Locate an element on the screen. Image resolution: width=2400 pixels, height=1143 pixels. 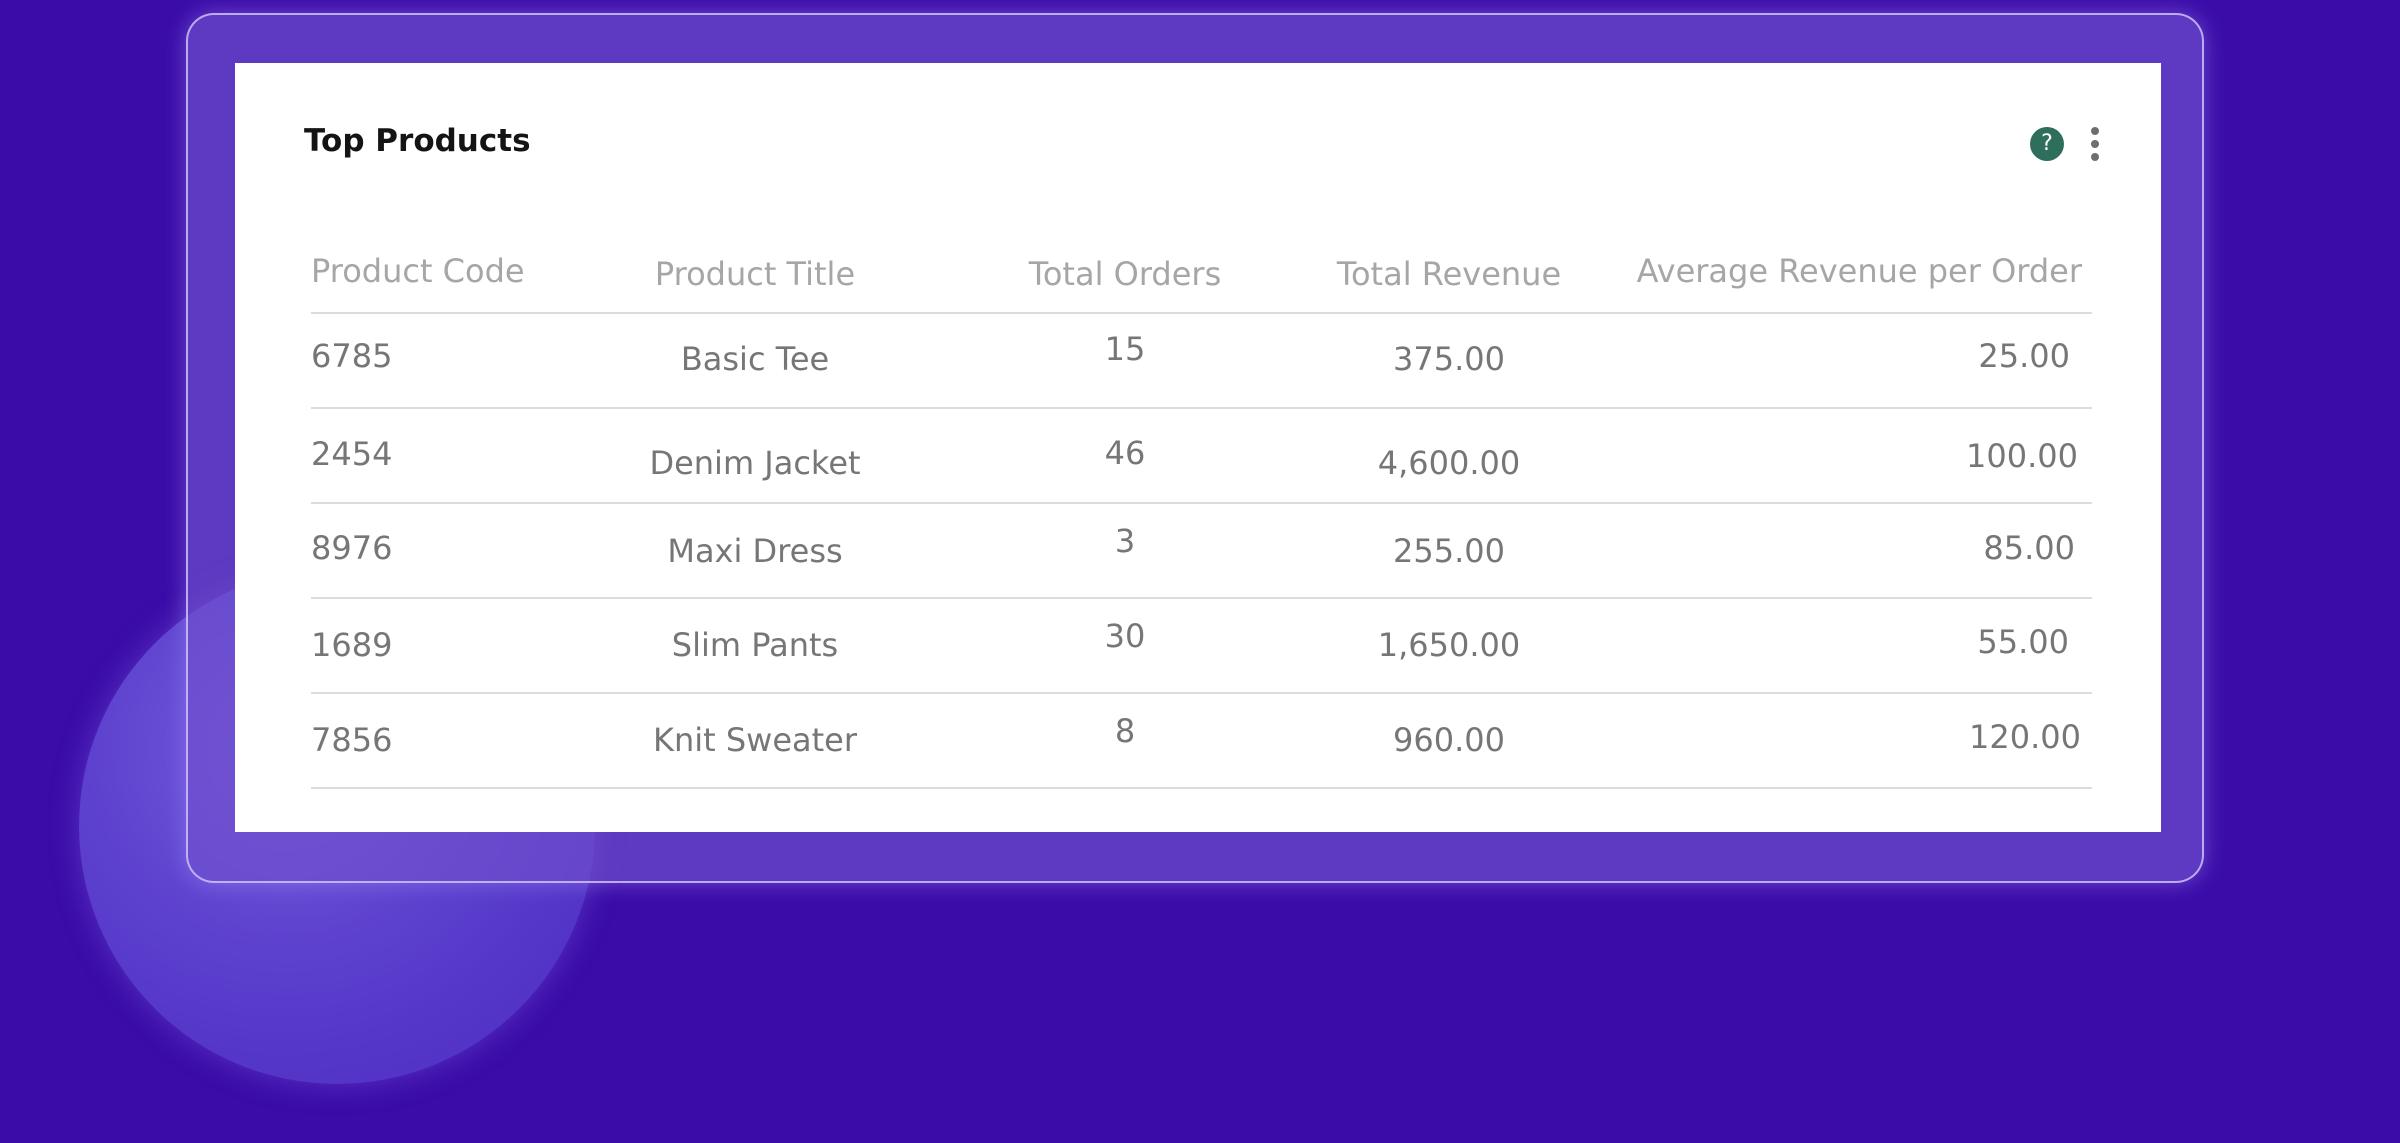
column-header-average-revenue: Average Revenue per Order is located at coordinates (1859, 271).